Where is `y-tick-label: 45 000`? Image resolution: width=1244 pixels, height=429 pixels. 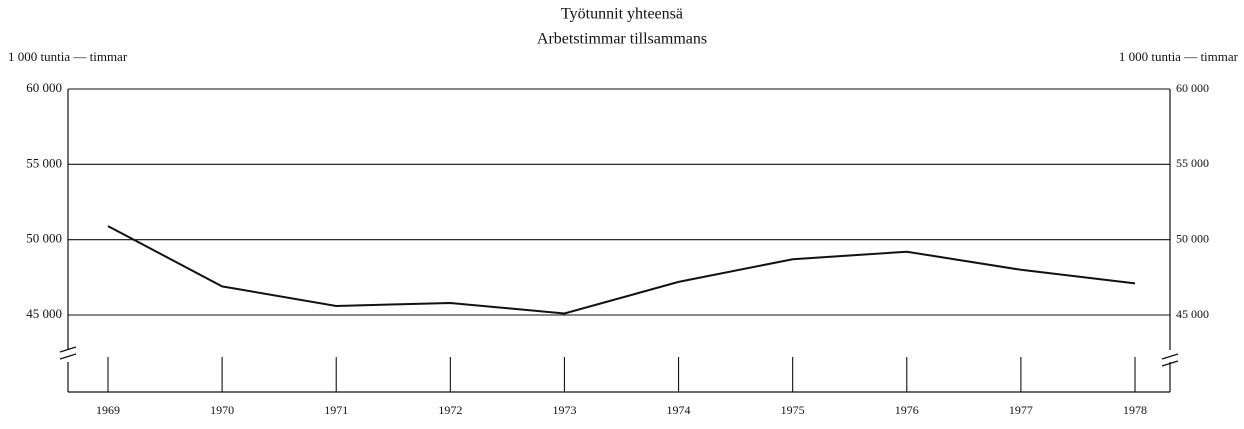 y-tick-label: 45 000 is located at coordinates (44, 313).